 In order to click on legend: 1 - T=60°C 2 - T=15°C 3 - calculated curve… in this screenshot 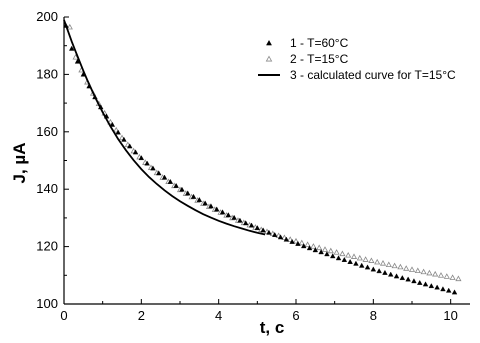, I will do `click(357, 59)`.